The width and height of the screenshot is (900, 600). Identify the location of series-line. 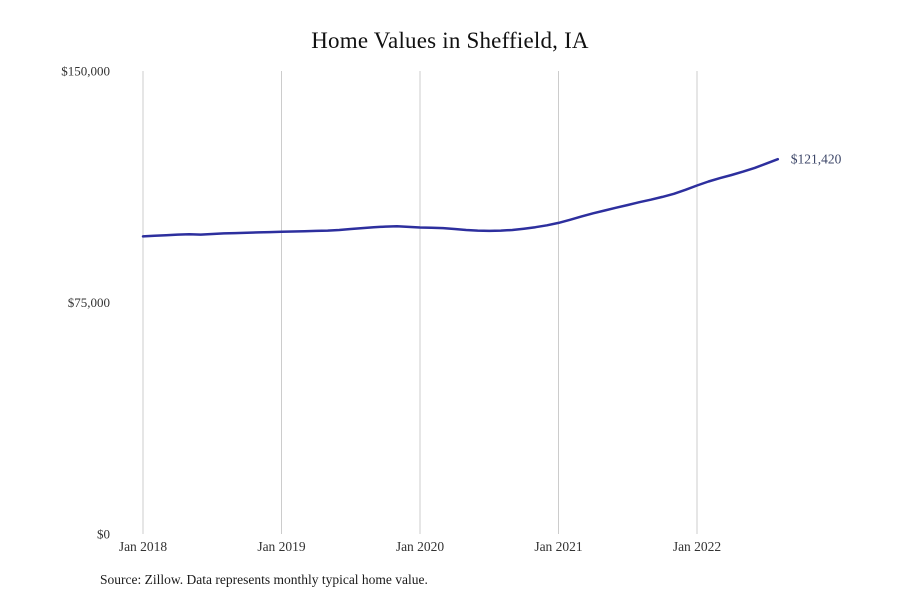
(460, 197).